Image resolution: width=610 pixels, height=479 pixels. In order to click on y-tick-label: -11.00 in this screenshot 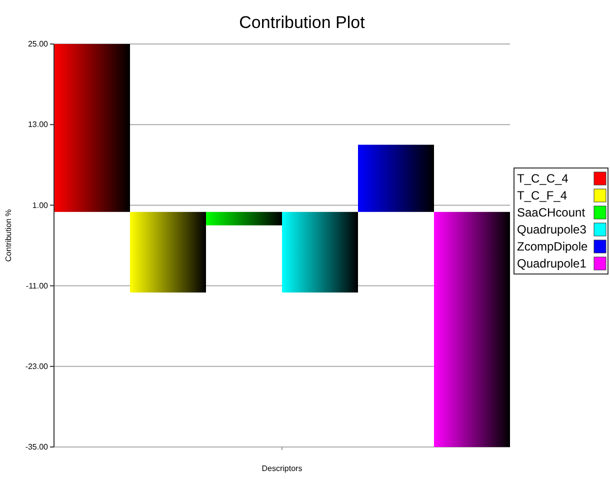, I will do `click(37, 285)`.